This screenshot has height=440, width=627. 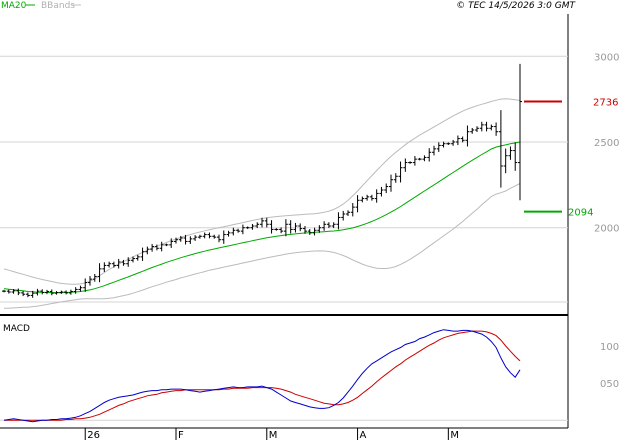 What do you see at coordinates (181, 435) in the screenshot?
I see `x-tick-label: F` at bounding box center [181, 435].